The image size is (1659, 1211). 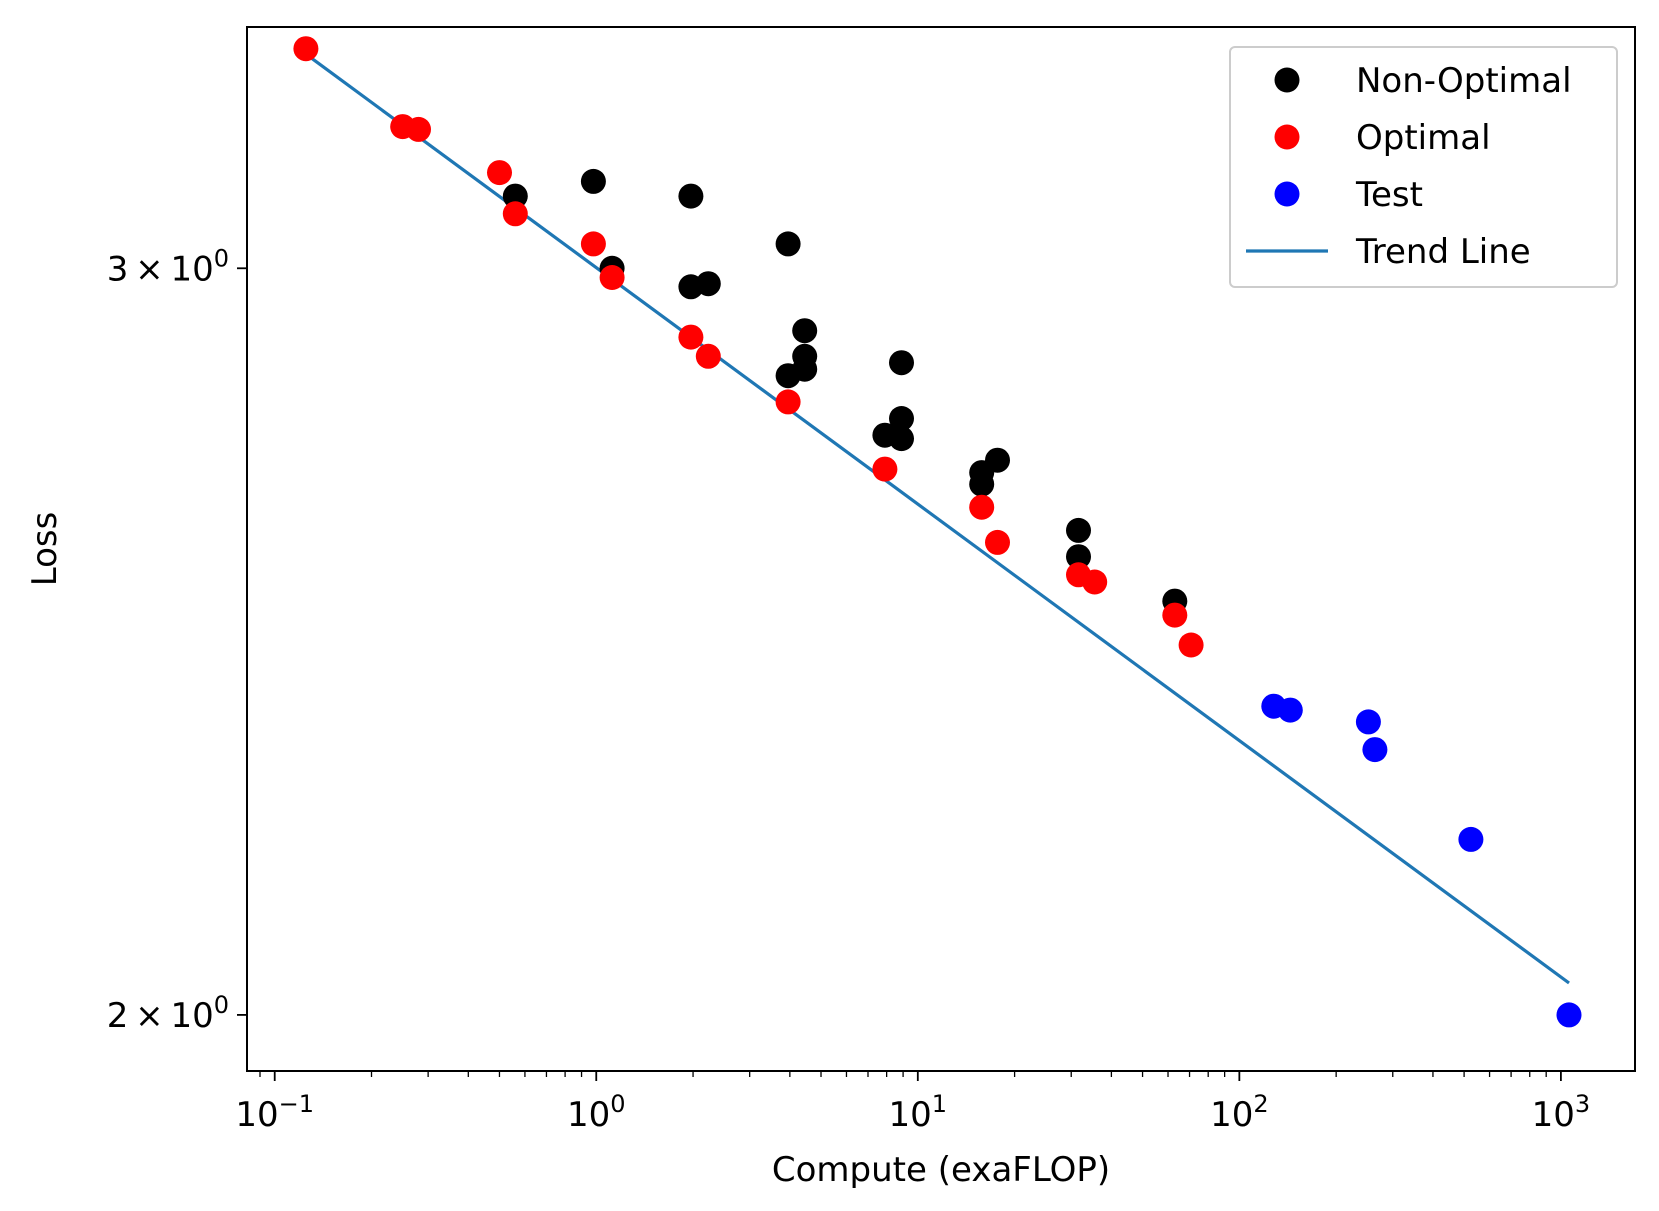 What do you see at coordinates (1239, 1112) in the screenshot?
I see `x-tick-label: 10²` at bounding box center [1239, 1112].